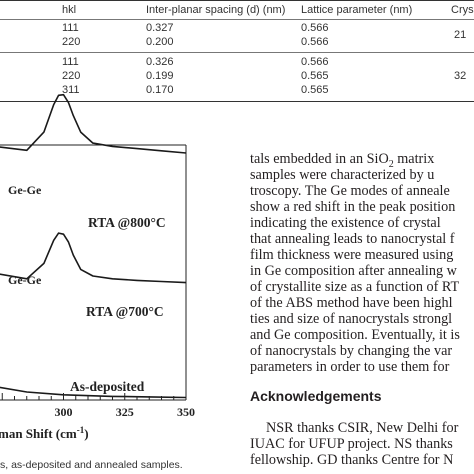 The image size is (474, 474). I want to click on header-hkl: hkl, so click(69, 10).